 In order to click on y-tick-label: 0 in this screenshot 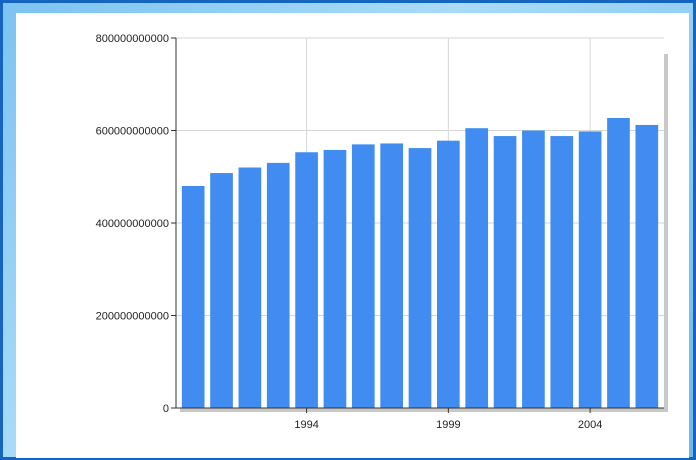, I will do `click(166, 409)`.